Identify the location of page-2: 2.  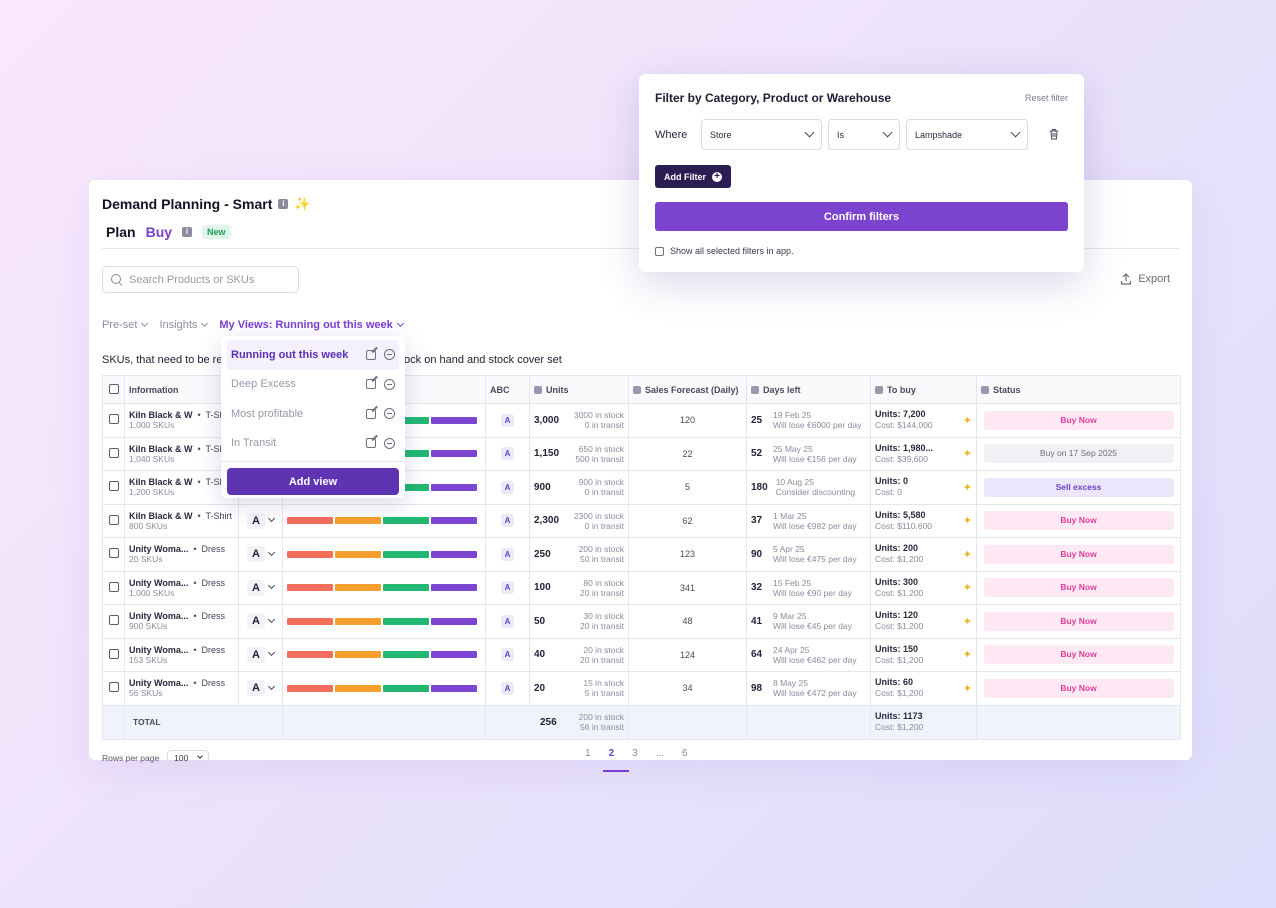
(611, 753).